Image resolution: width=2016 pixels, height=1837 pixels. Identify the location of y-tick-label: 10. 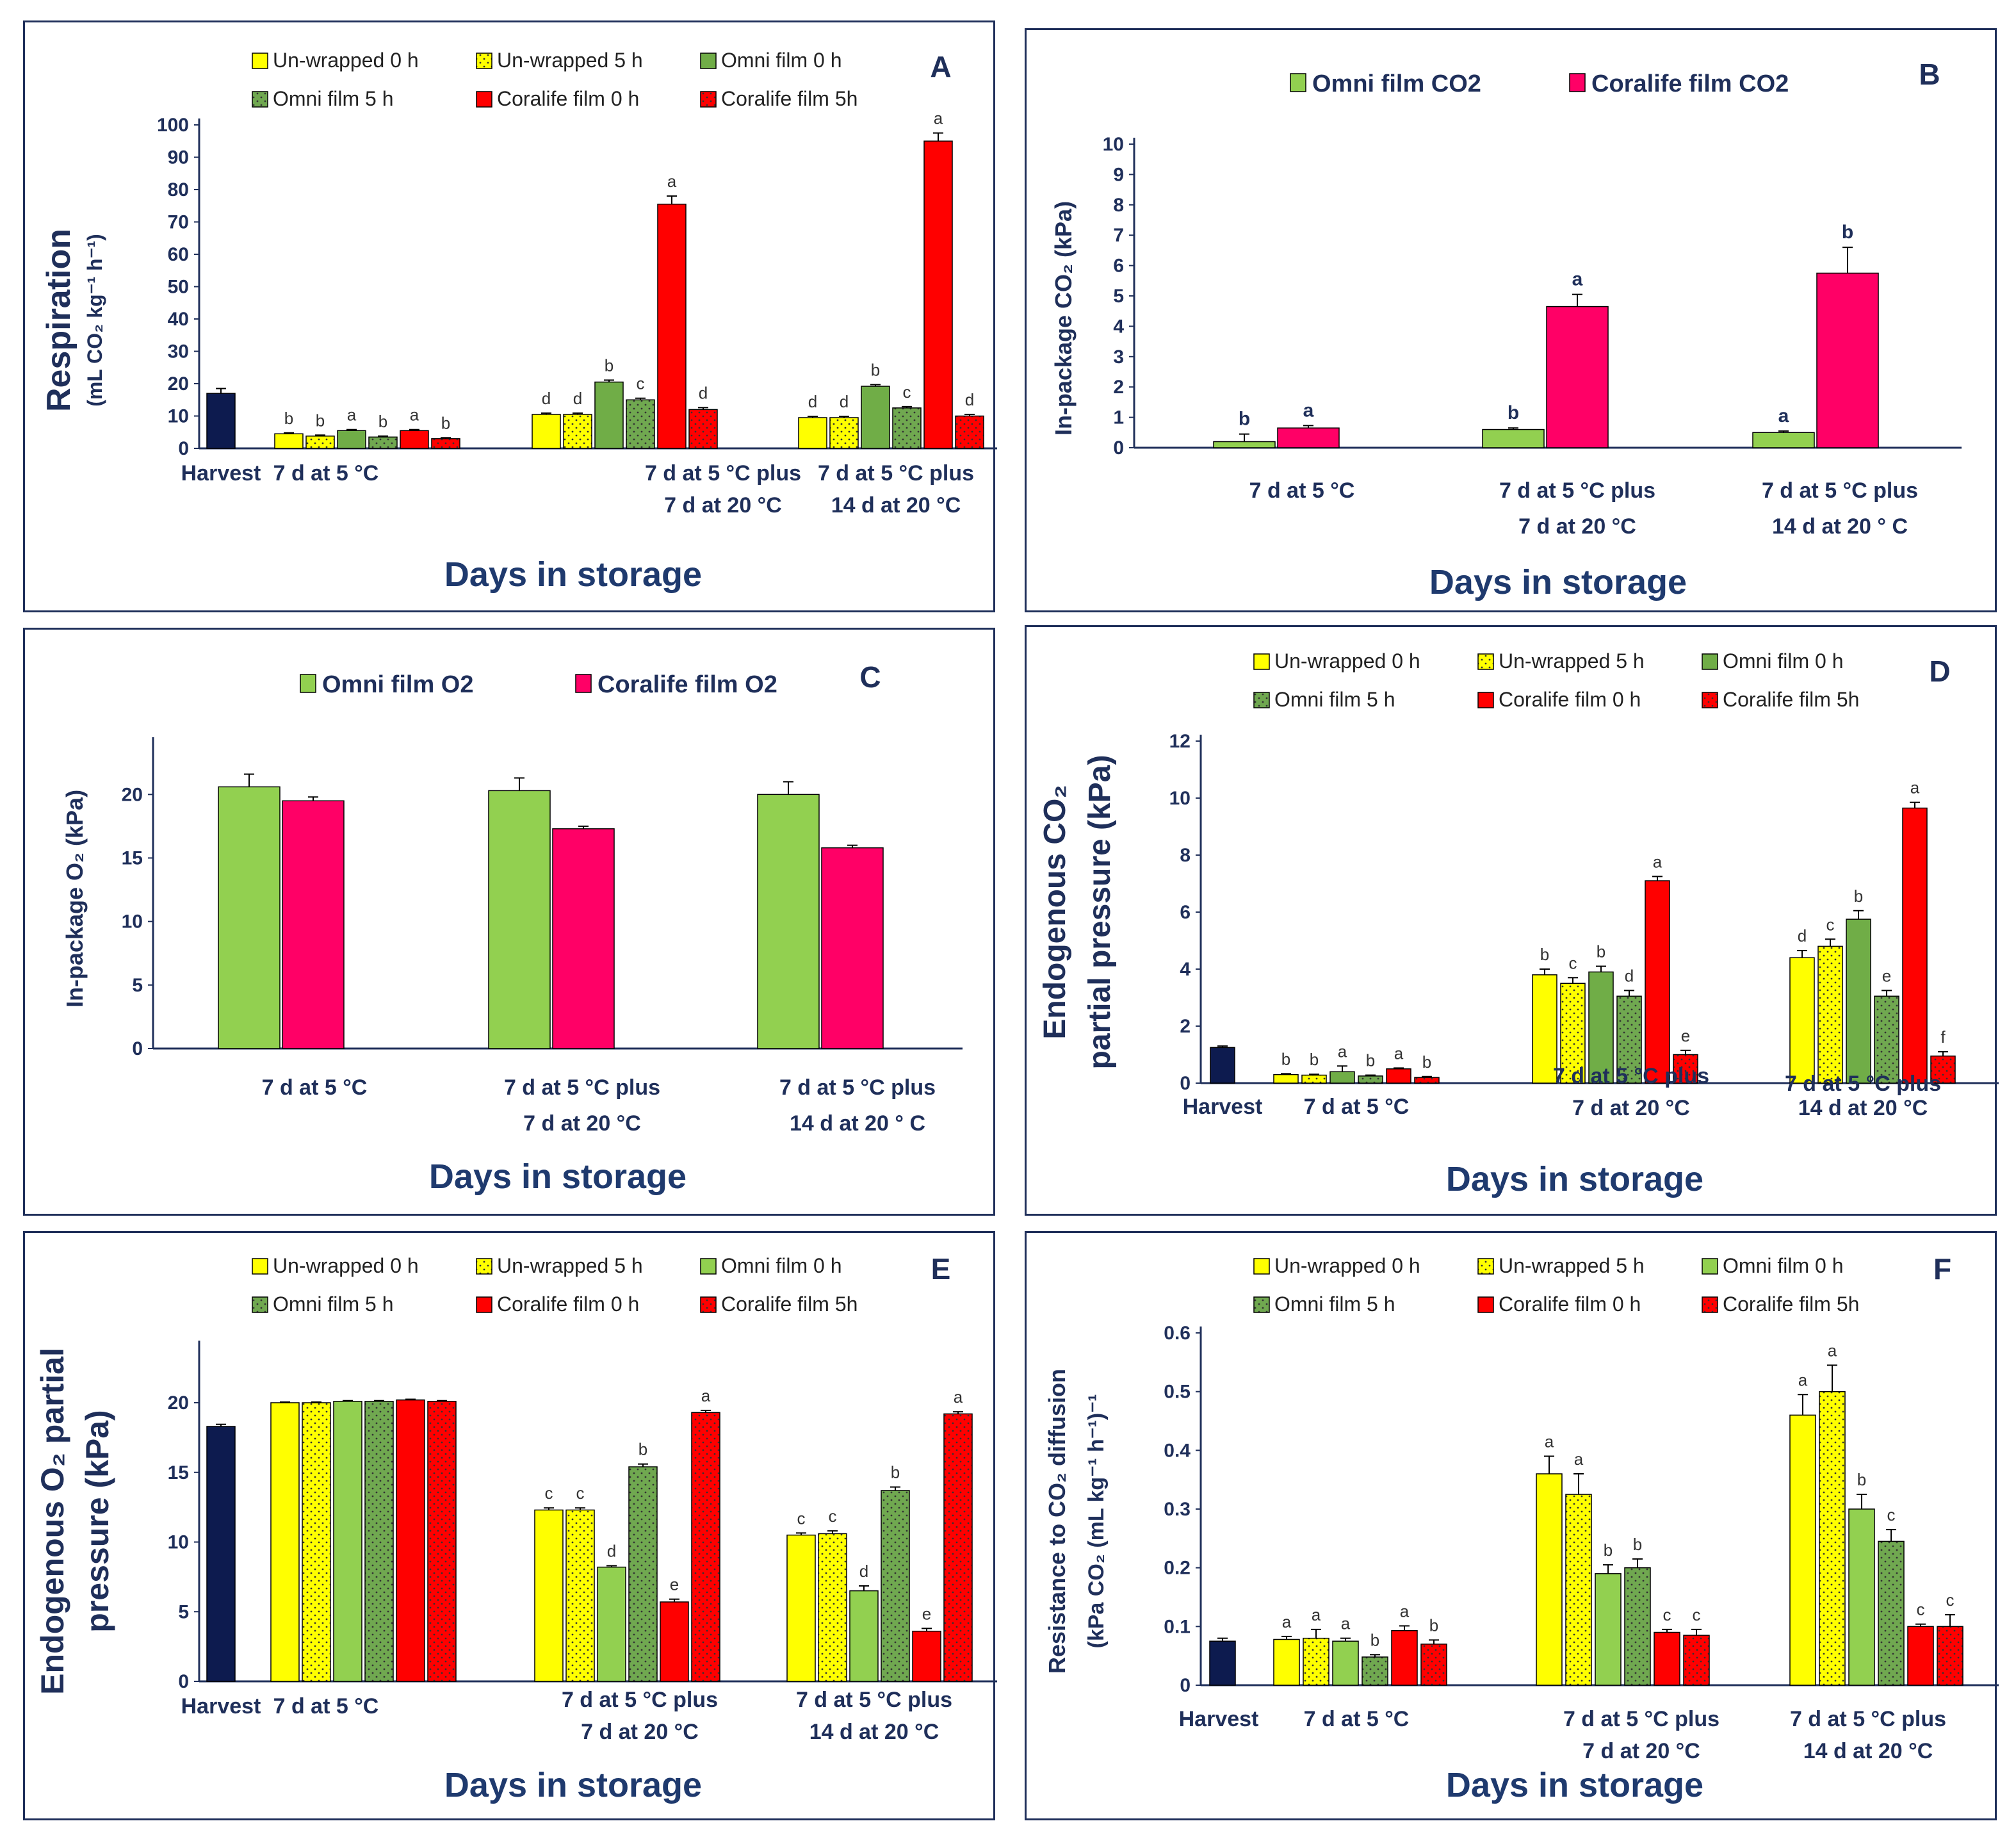
(179, 417).